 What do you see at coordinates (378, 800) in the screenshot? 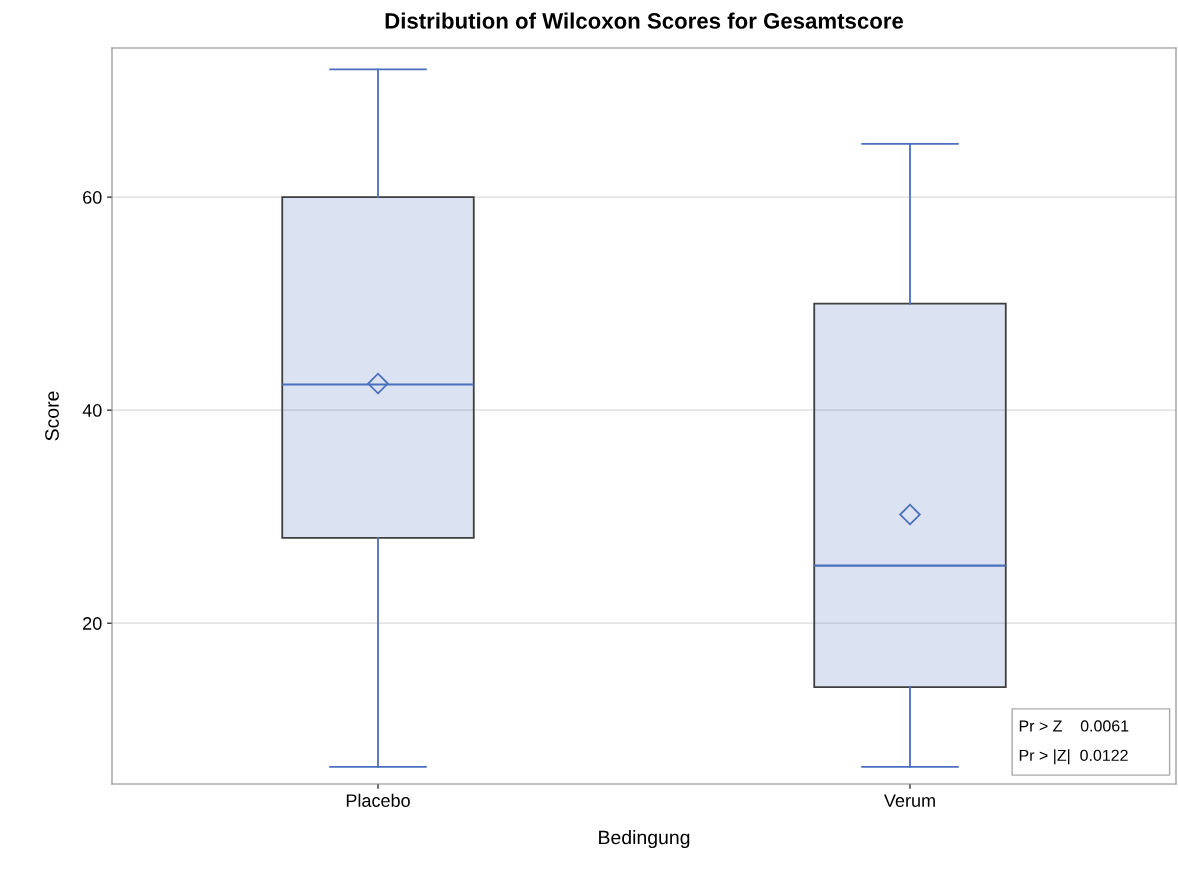
I see `x-tick-label: Placebo` at bounding box center [378, 800].